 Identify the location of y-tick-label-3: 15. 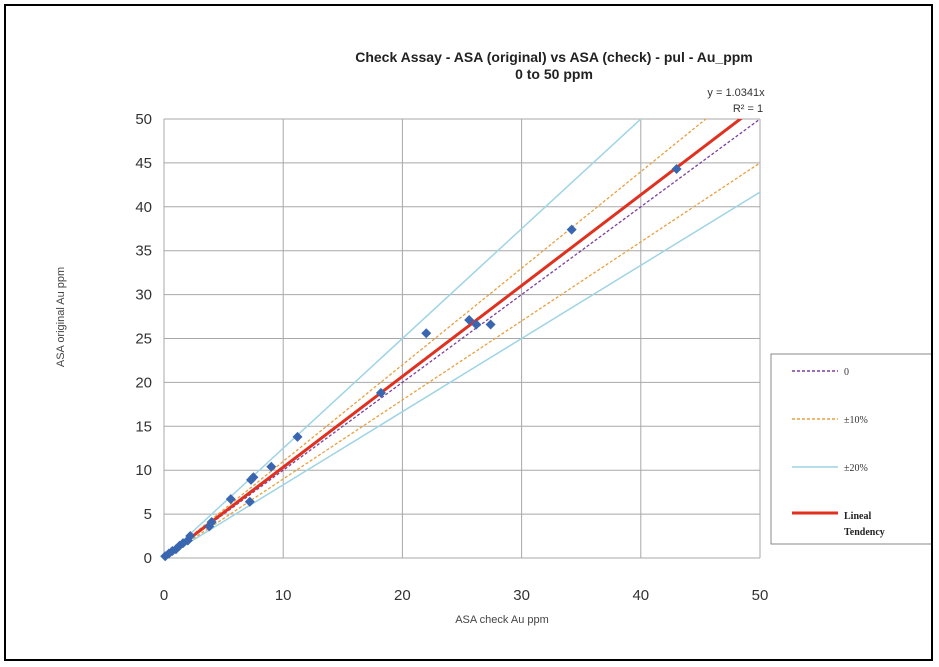
(143, 426).